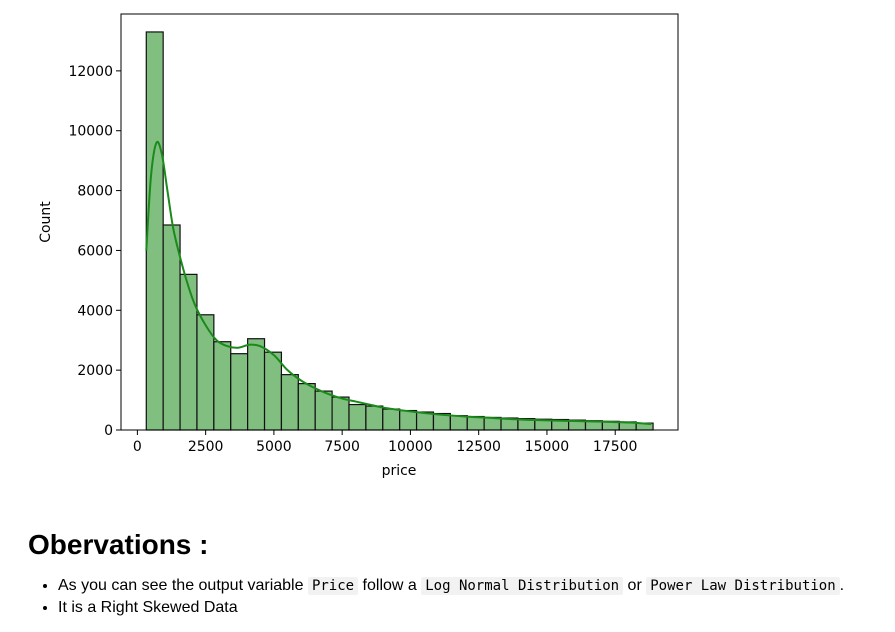 The image size is (895, 632). Describe the element at coordinates (90, 132) in the screenshot. I see `y-tick-label: 10000` at that location.